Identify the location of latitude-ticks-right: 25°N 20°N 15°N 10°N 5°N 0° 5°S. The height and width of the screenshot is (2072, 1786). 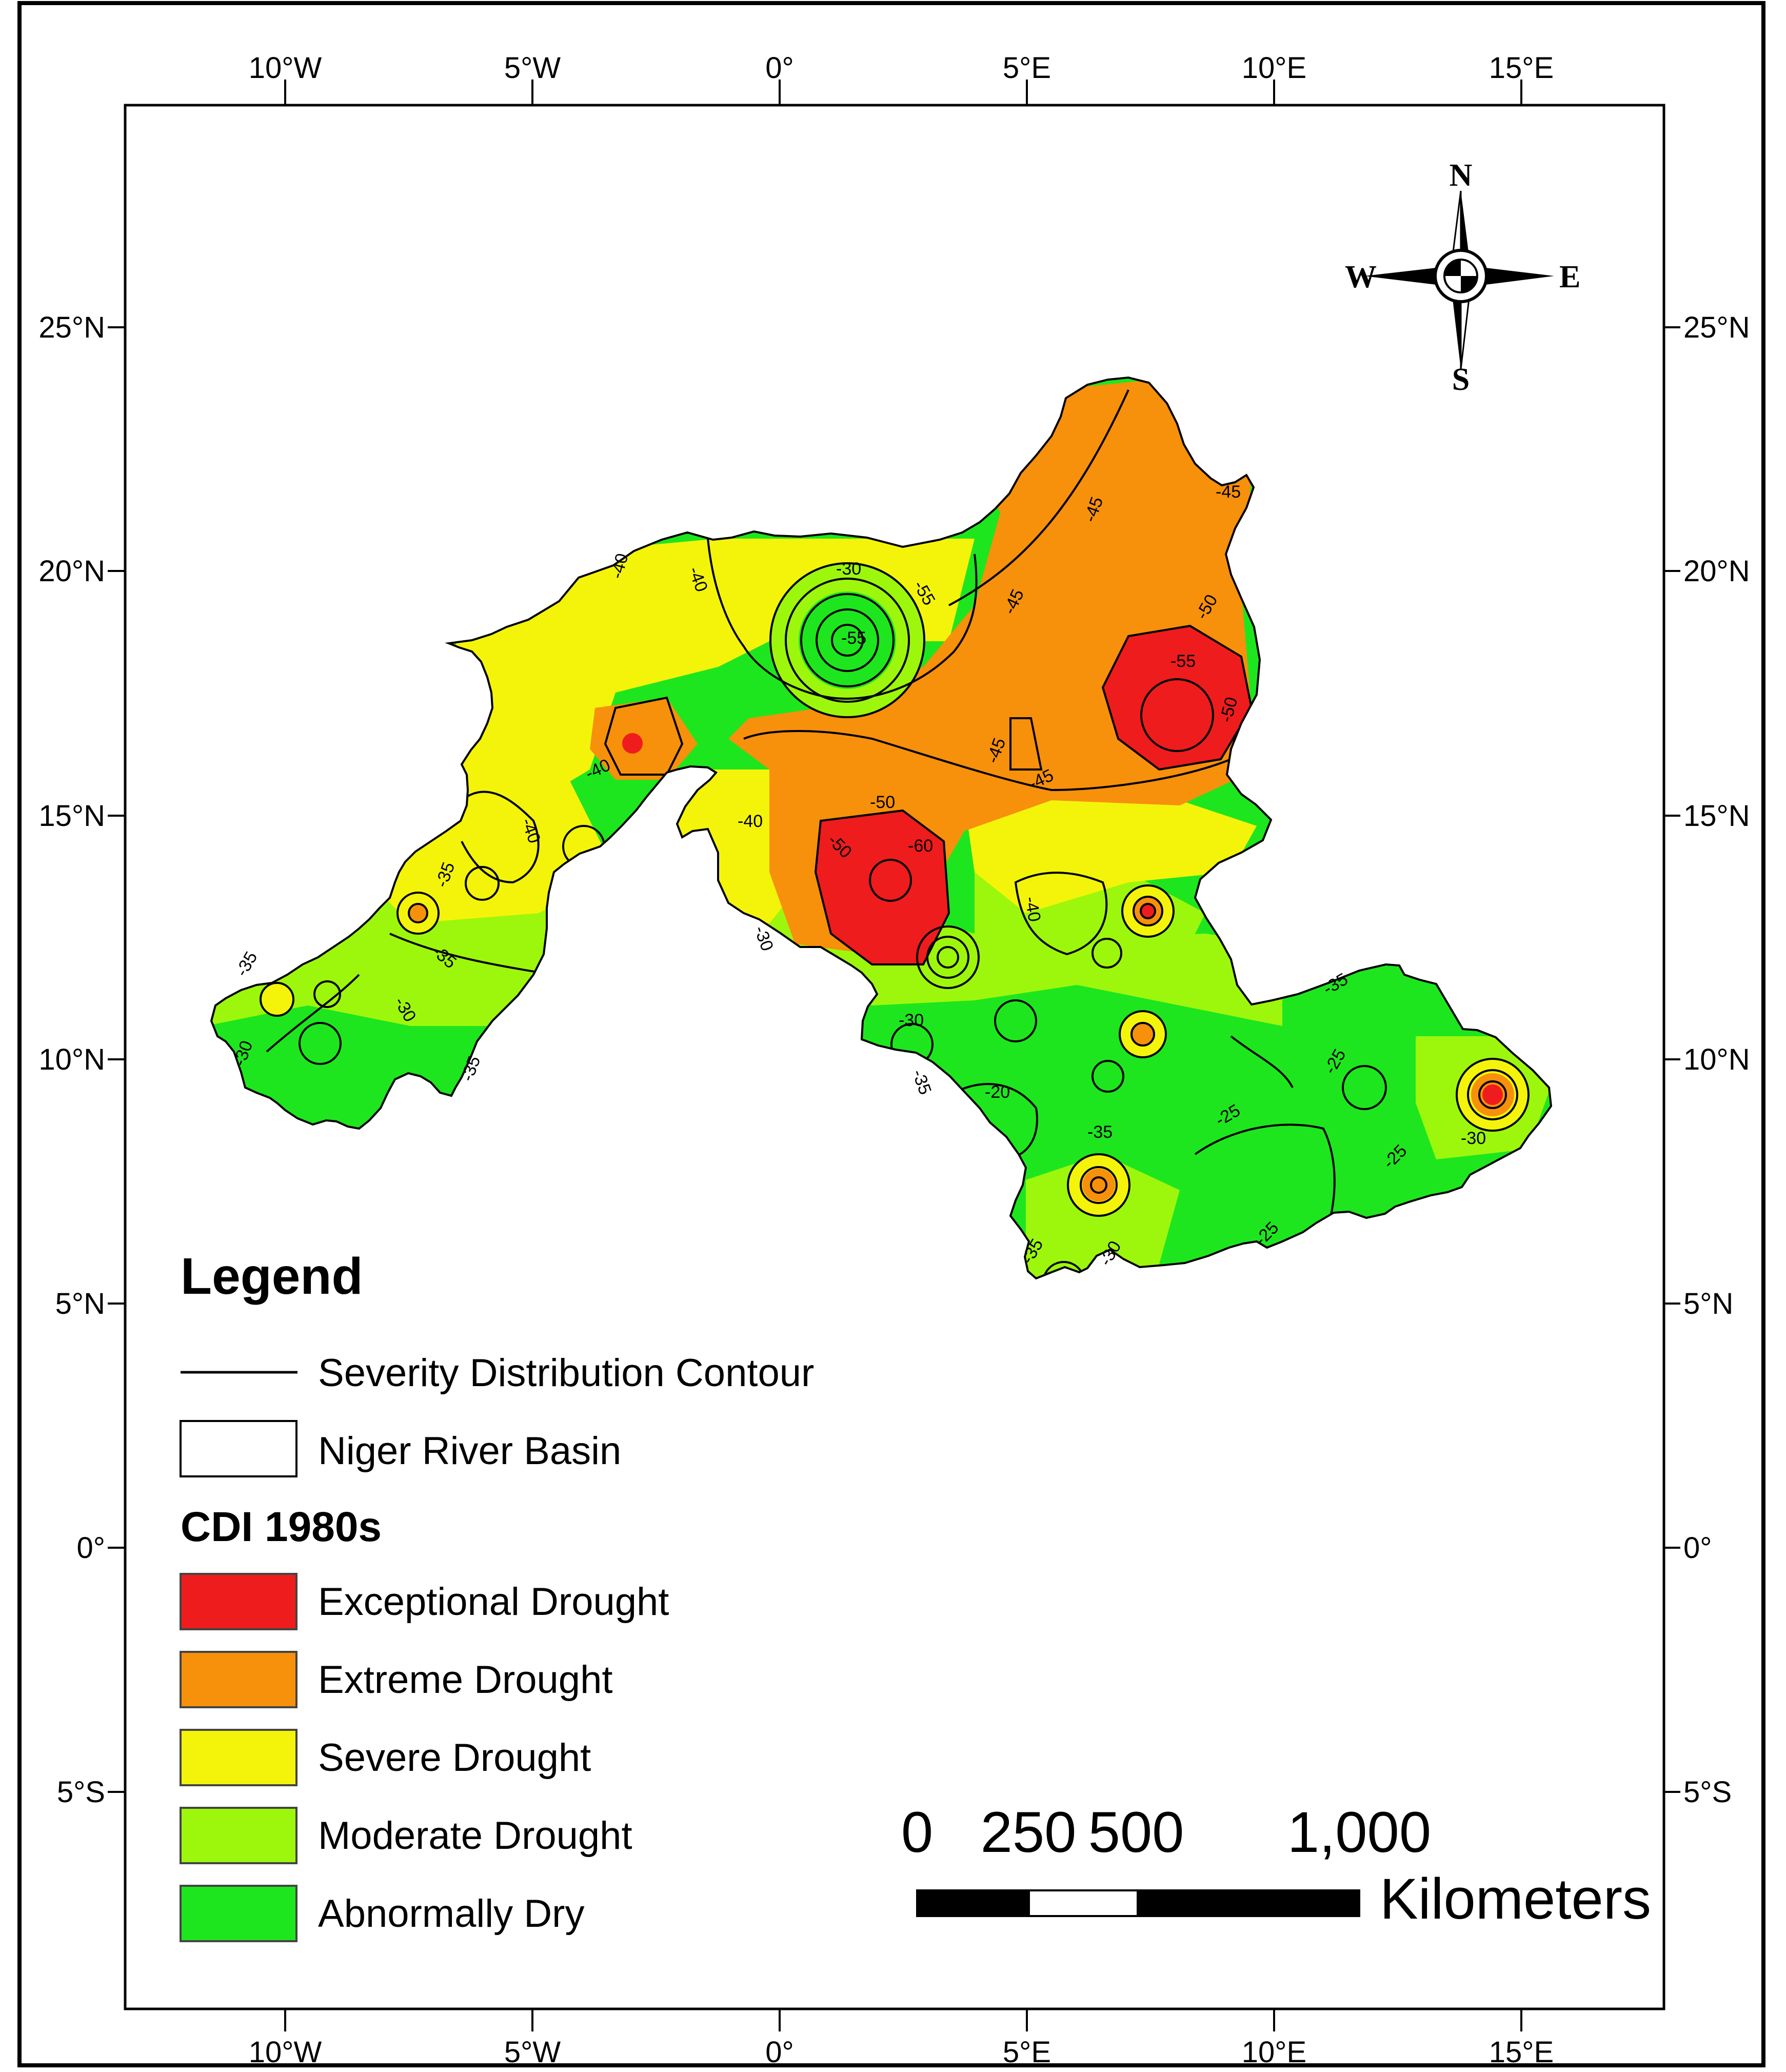
(1707, 1060).